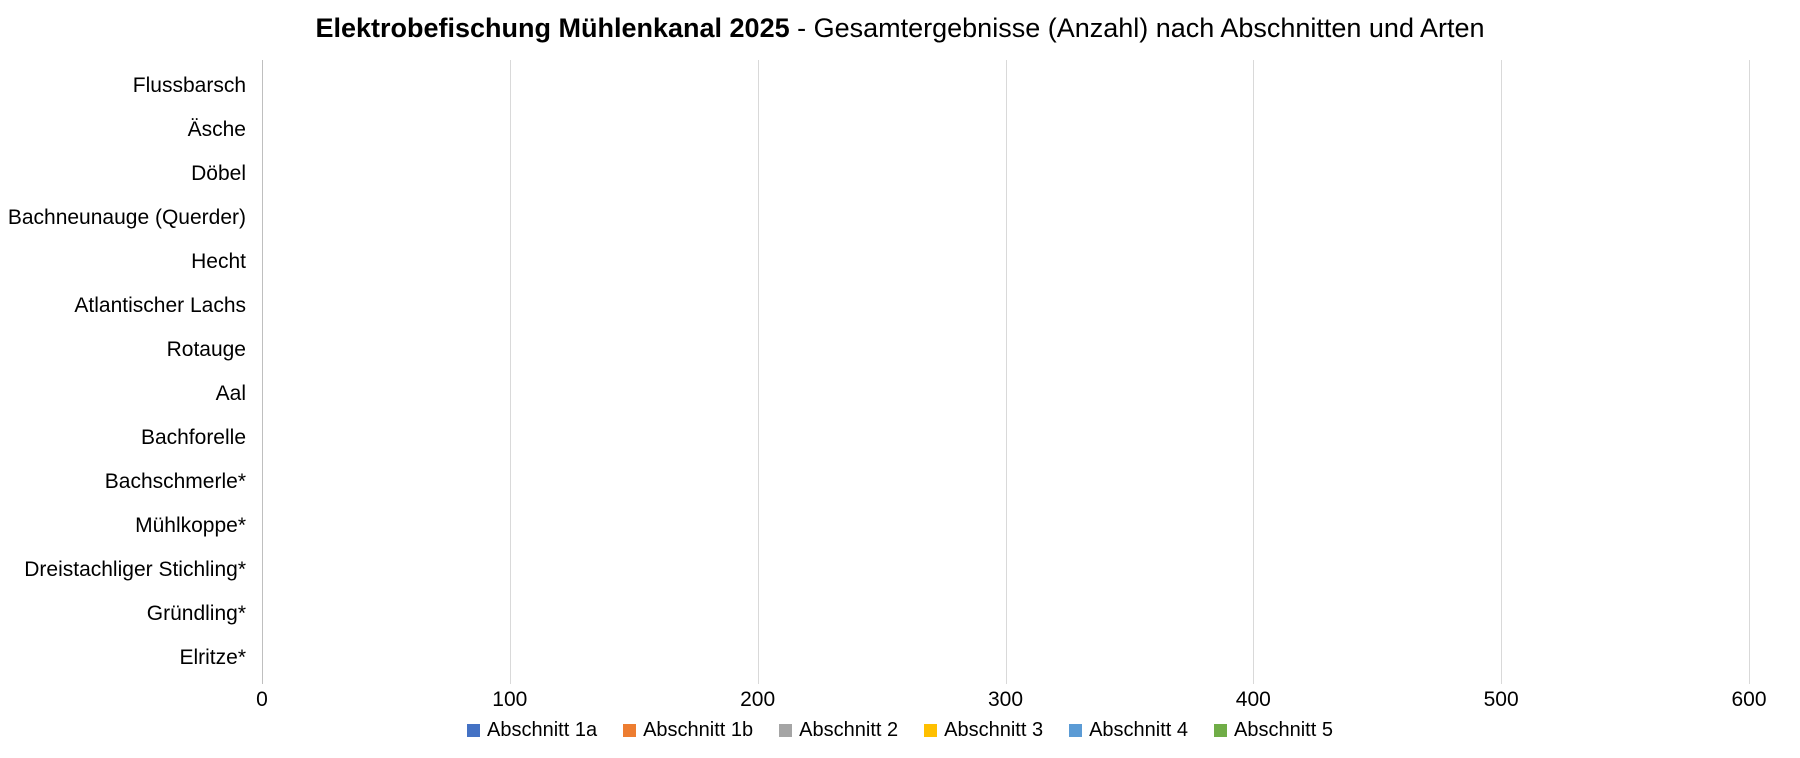 The image size is (1800, 758). I want to click on category-label: Bachneunauge (Querder), so click(126, 217).